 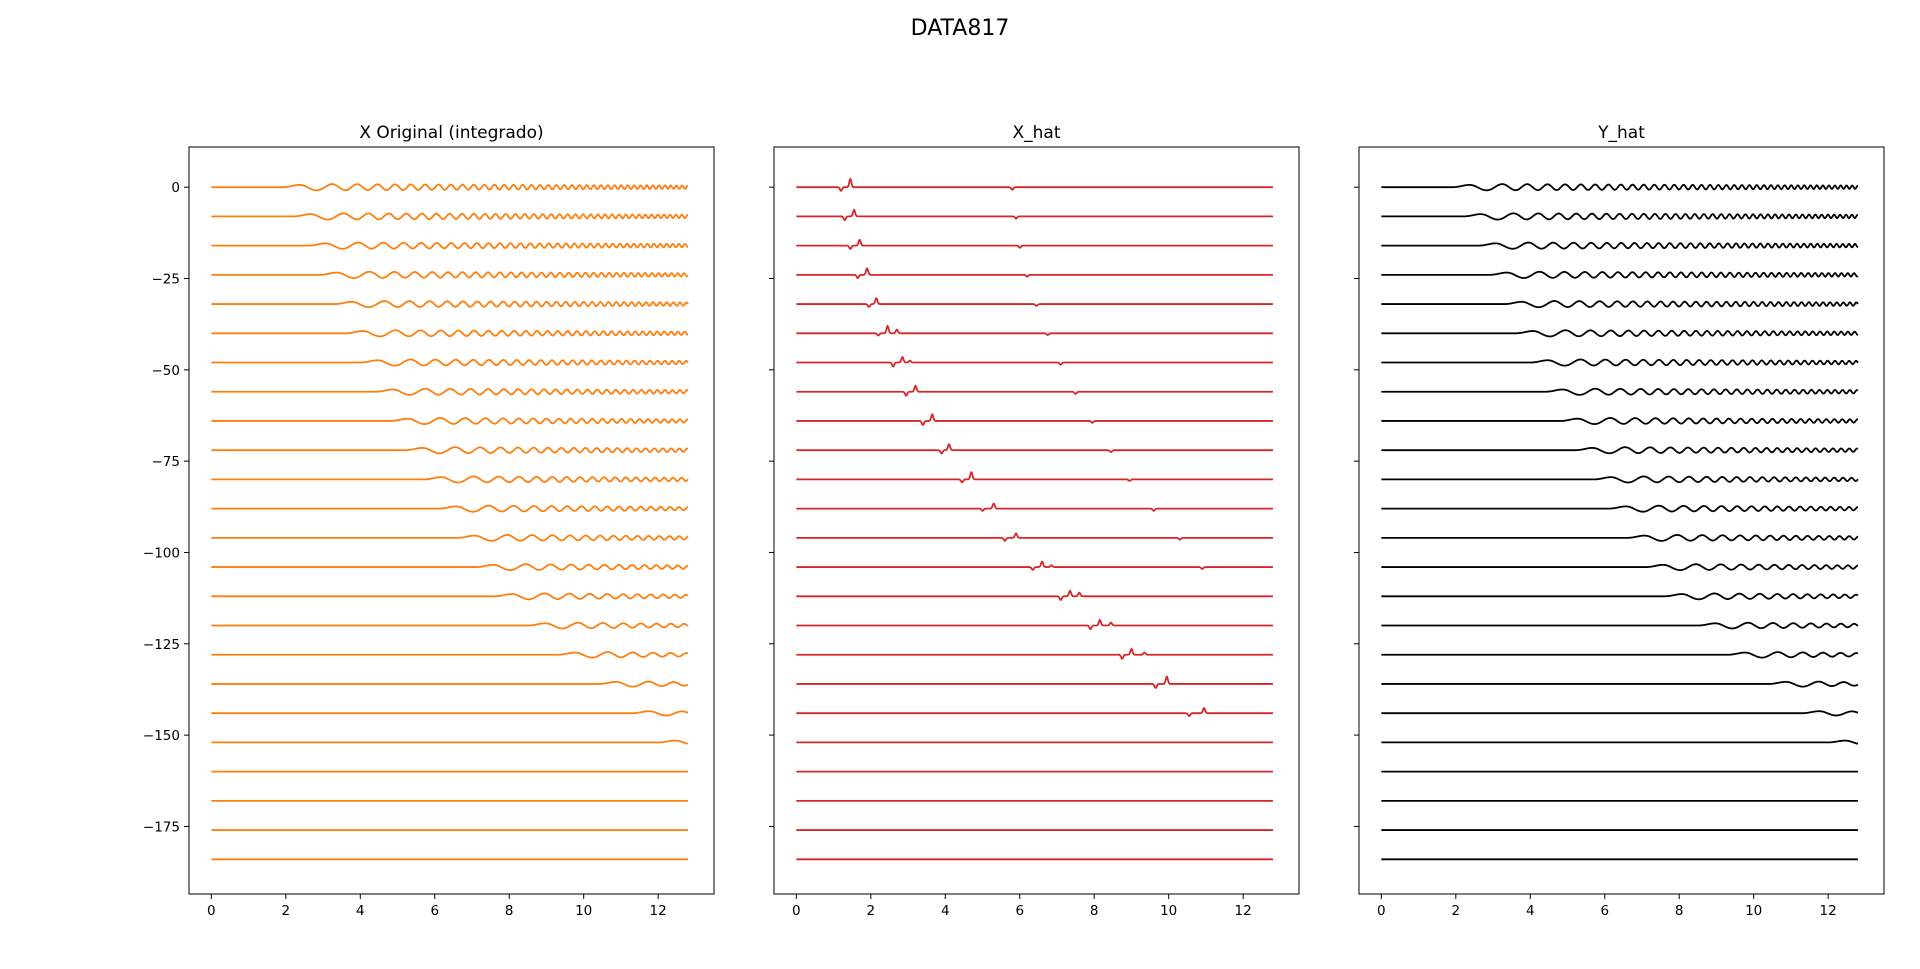 What do you see at coordinates (161, 736) in the screenshot?
I see `y-tick-label: −150` at bounding box center [161, 736].